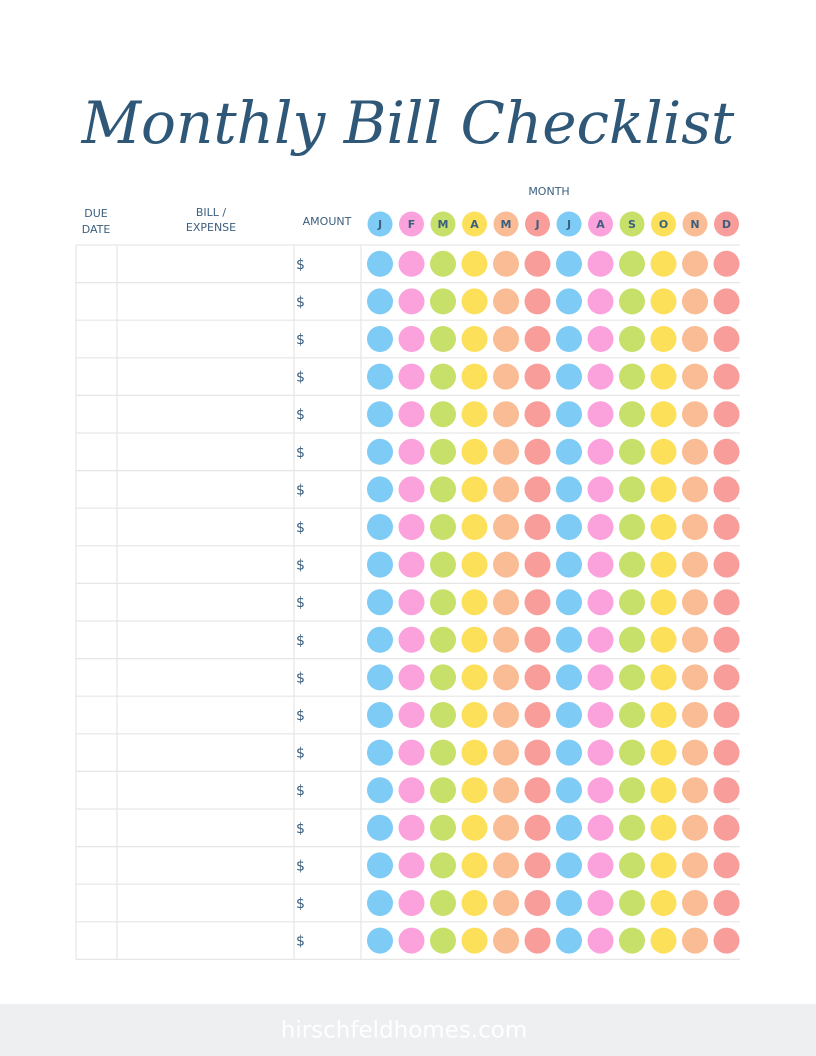  What do you see at coordinates (96, 213) in the screenshot?
I see `due-date-header: DUE` at bounding box center [96, 213].